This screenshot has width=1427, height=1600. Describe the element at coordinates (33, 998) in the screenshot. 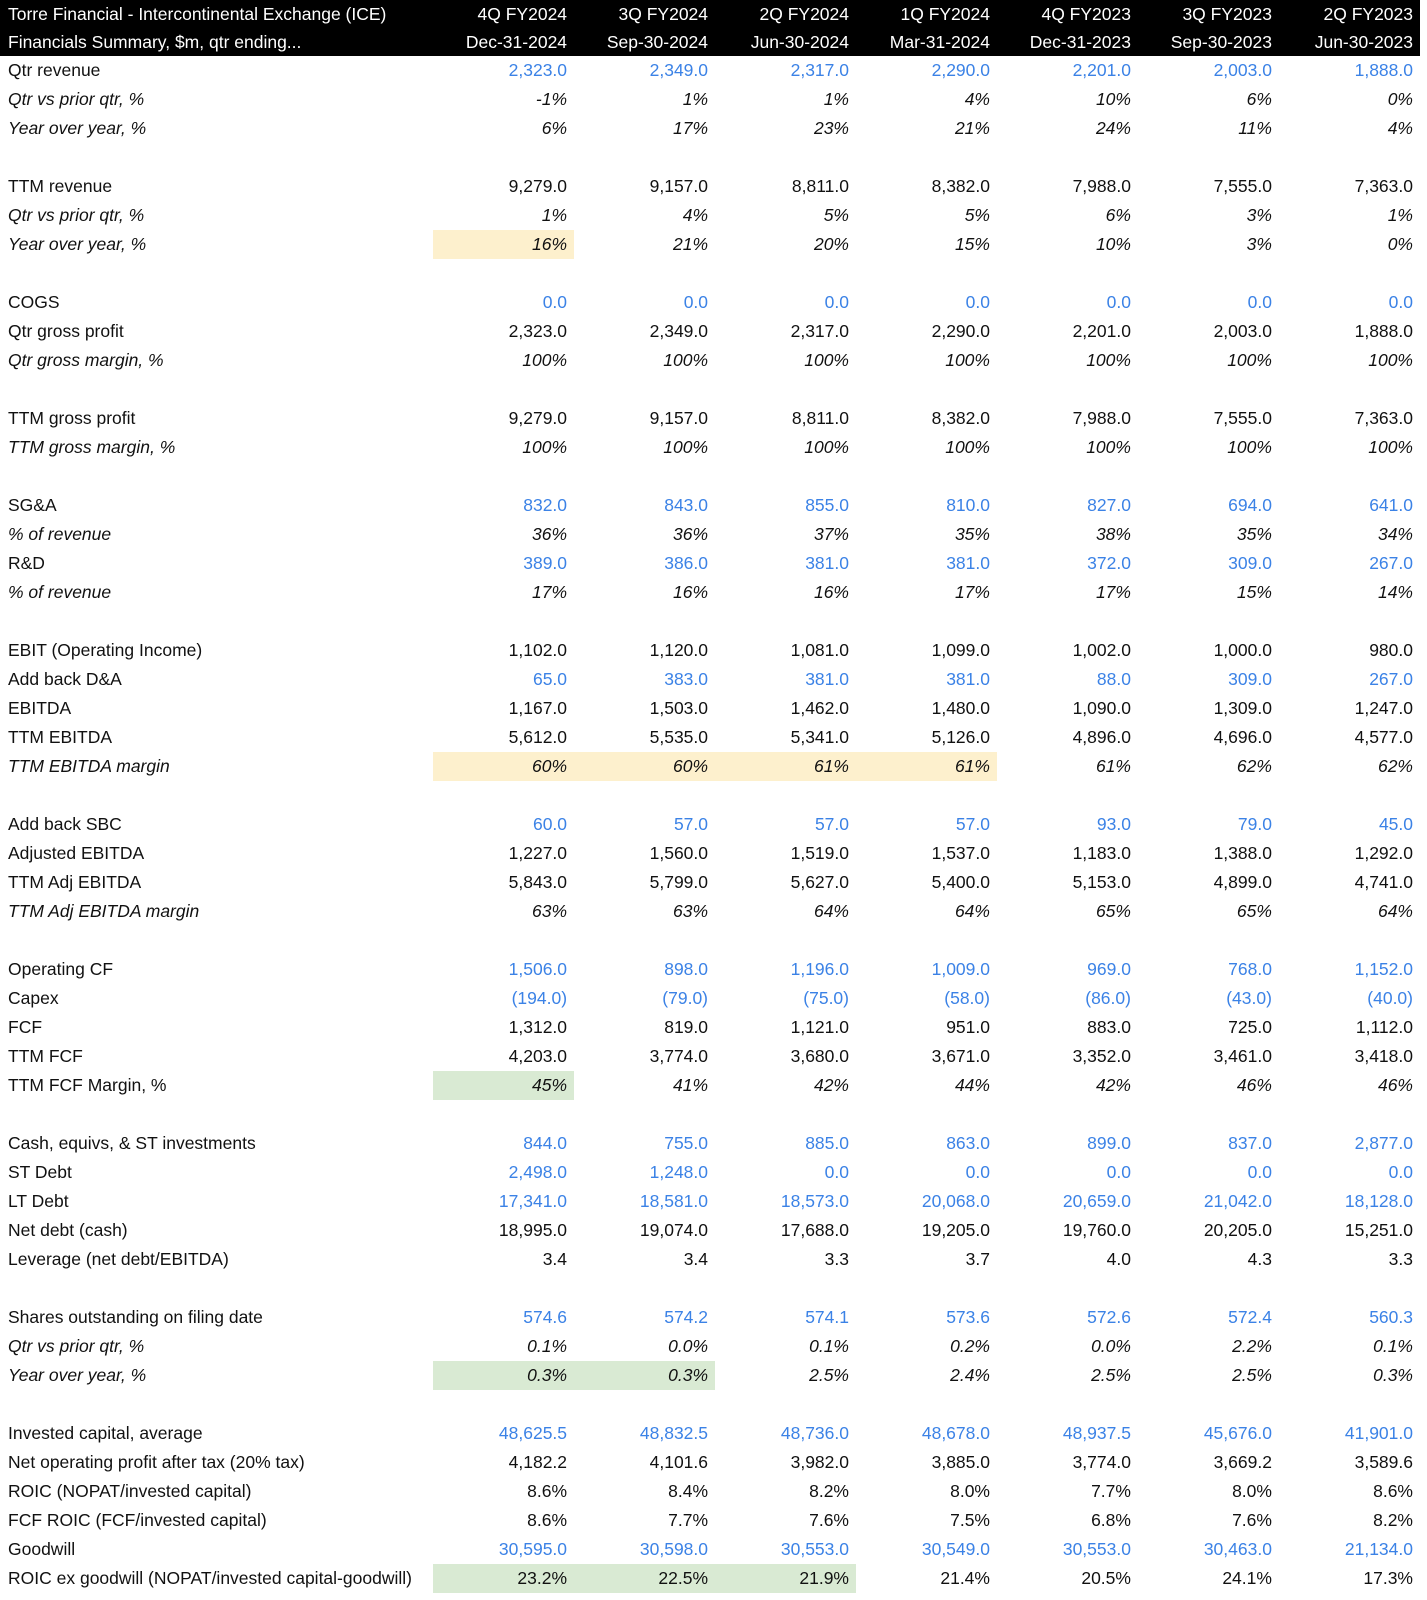

I see `row-label: Capex` at that location.